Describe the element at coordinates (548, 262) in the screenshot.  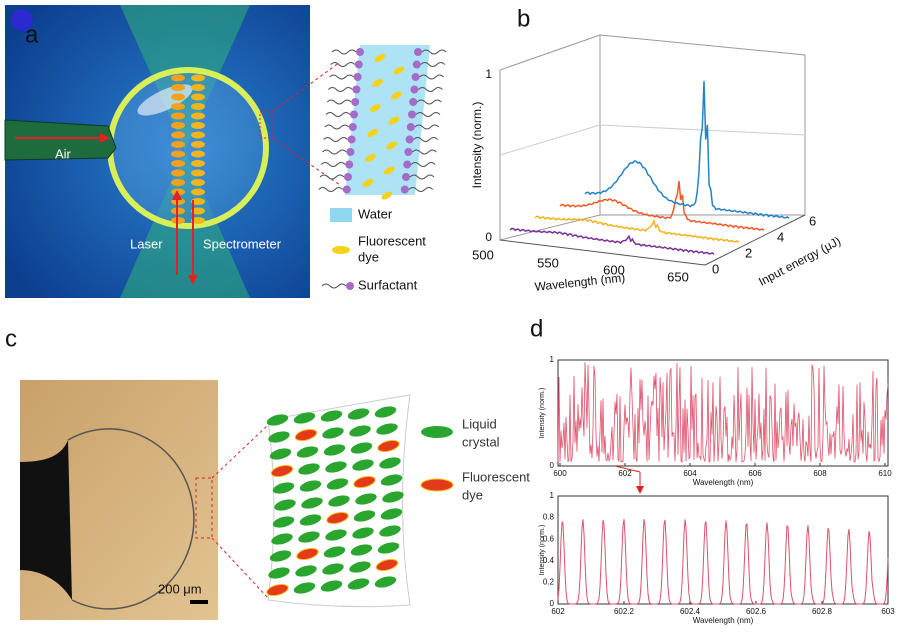
I see `tick-label: 550` at that location.